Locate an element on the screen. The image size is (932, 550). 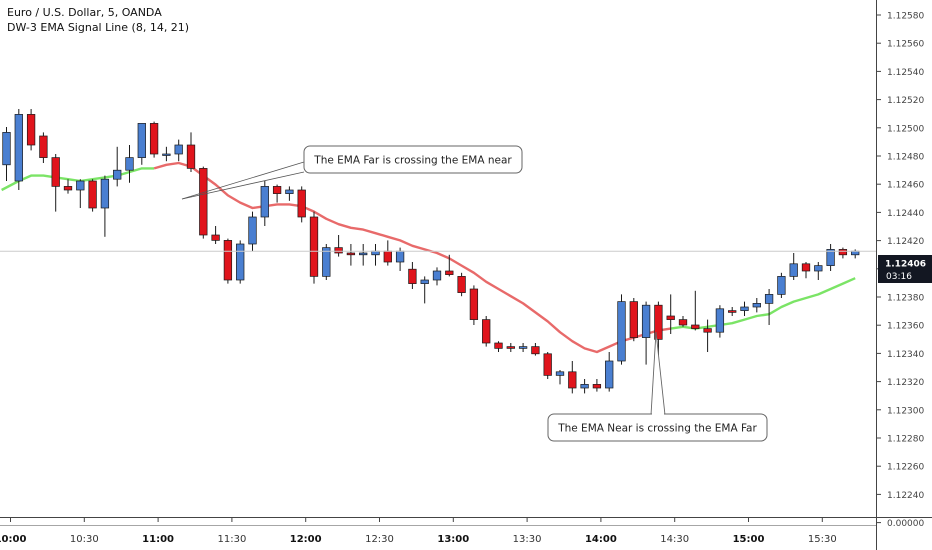
x-tick-label: 15:00 is located at coordinates (749, 539).